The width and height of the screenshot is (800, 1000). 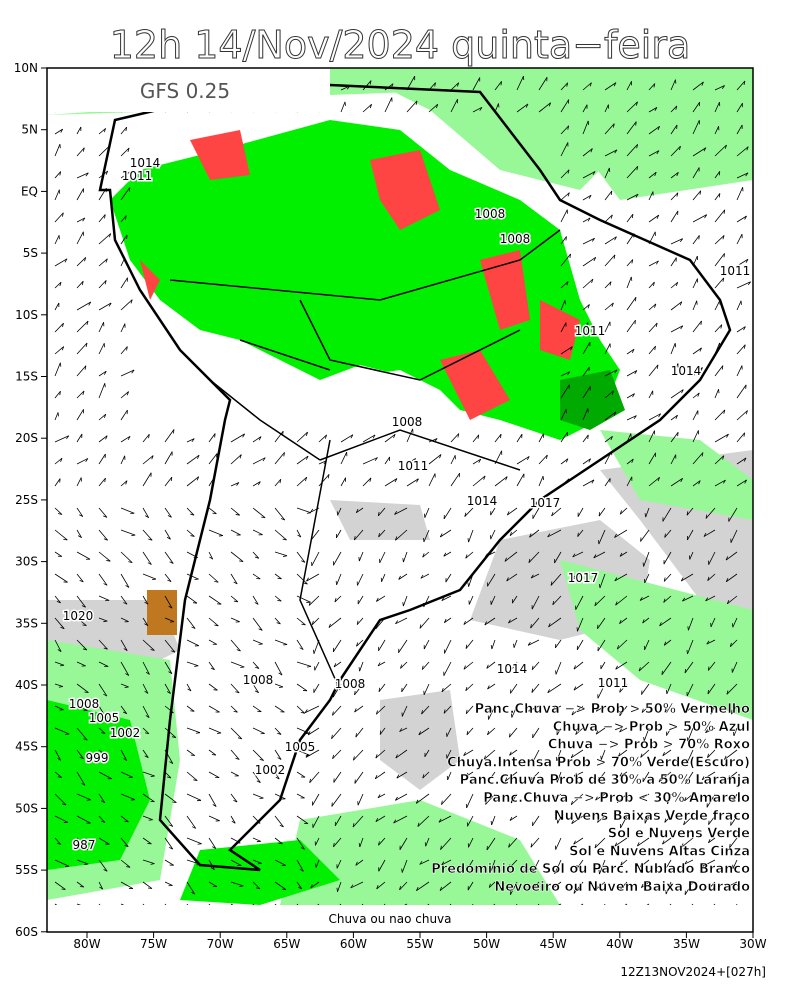 I want to click on lon-label: 55W, so click(x=419, y=944).